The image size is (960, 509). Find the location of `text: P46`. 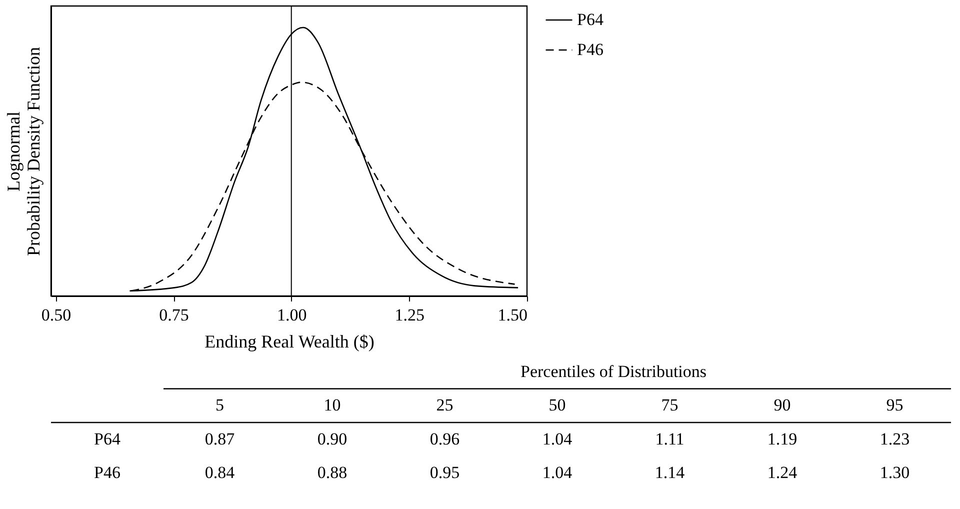

text: P46 is located at coordinates (107, 472).